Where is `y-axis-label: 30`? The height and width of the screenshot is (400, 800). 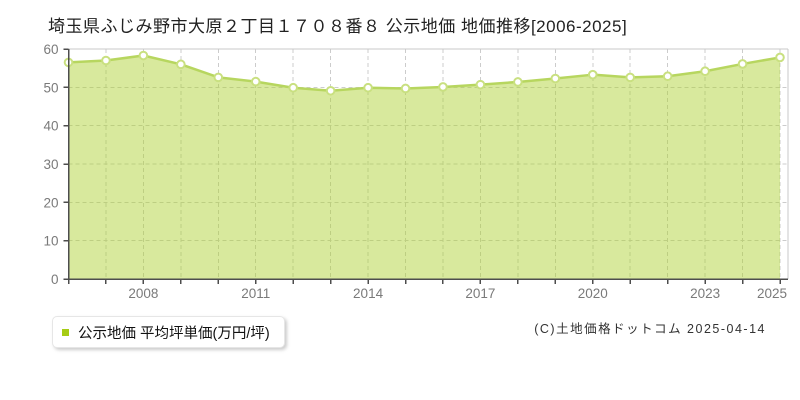 y-axis-label: 30 is located at coordinates (50, 164).